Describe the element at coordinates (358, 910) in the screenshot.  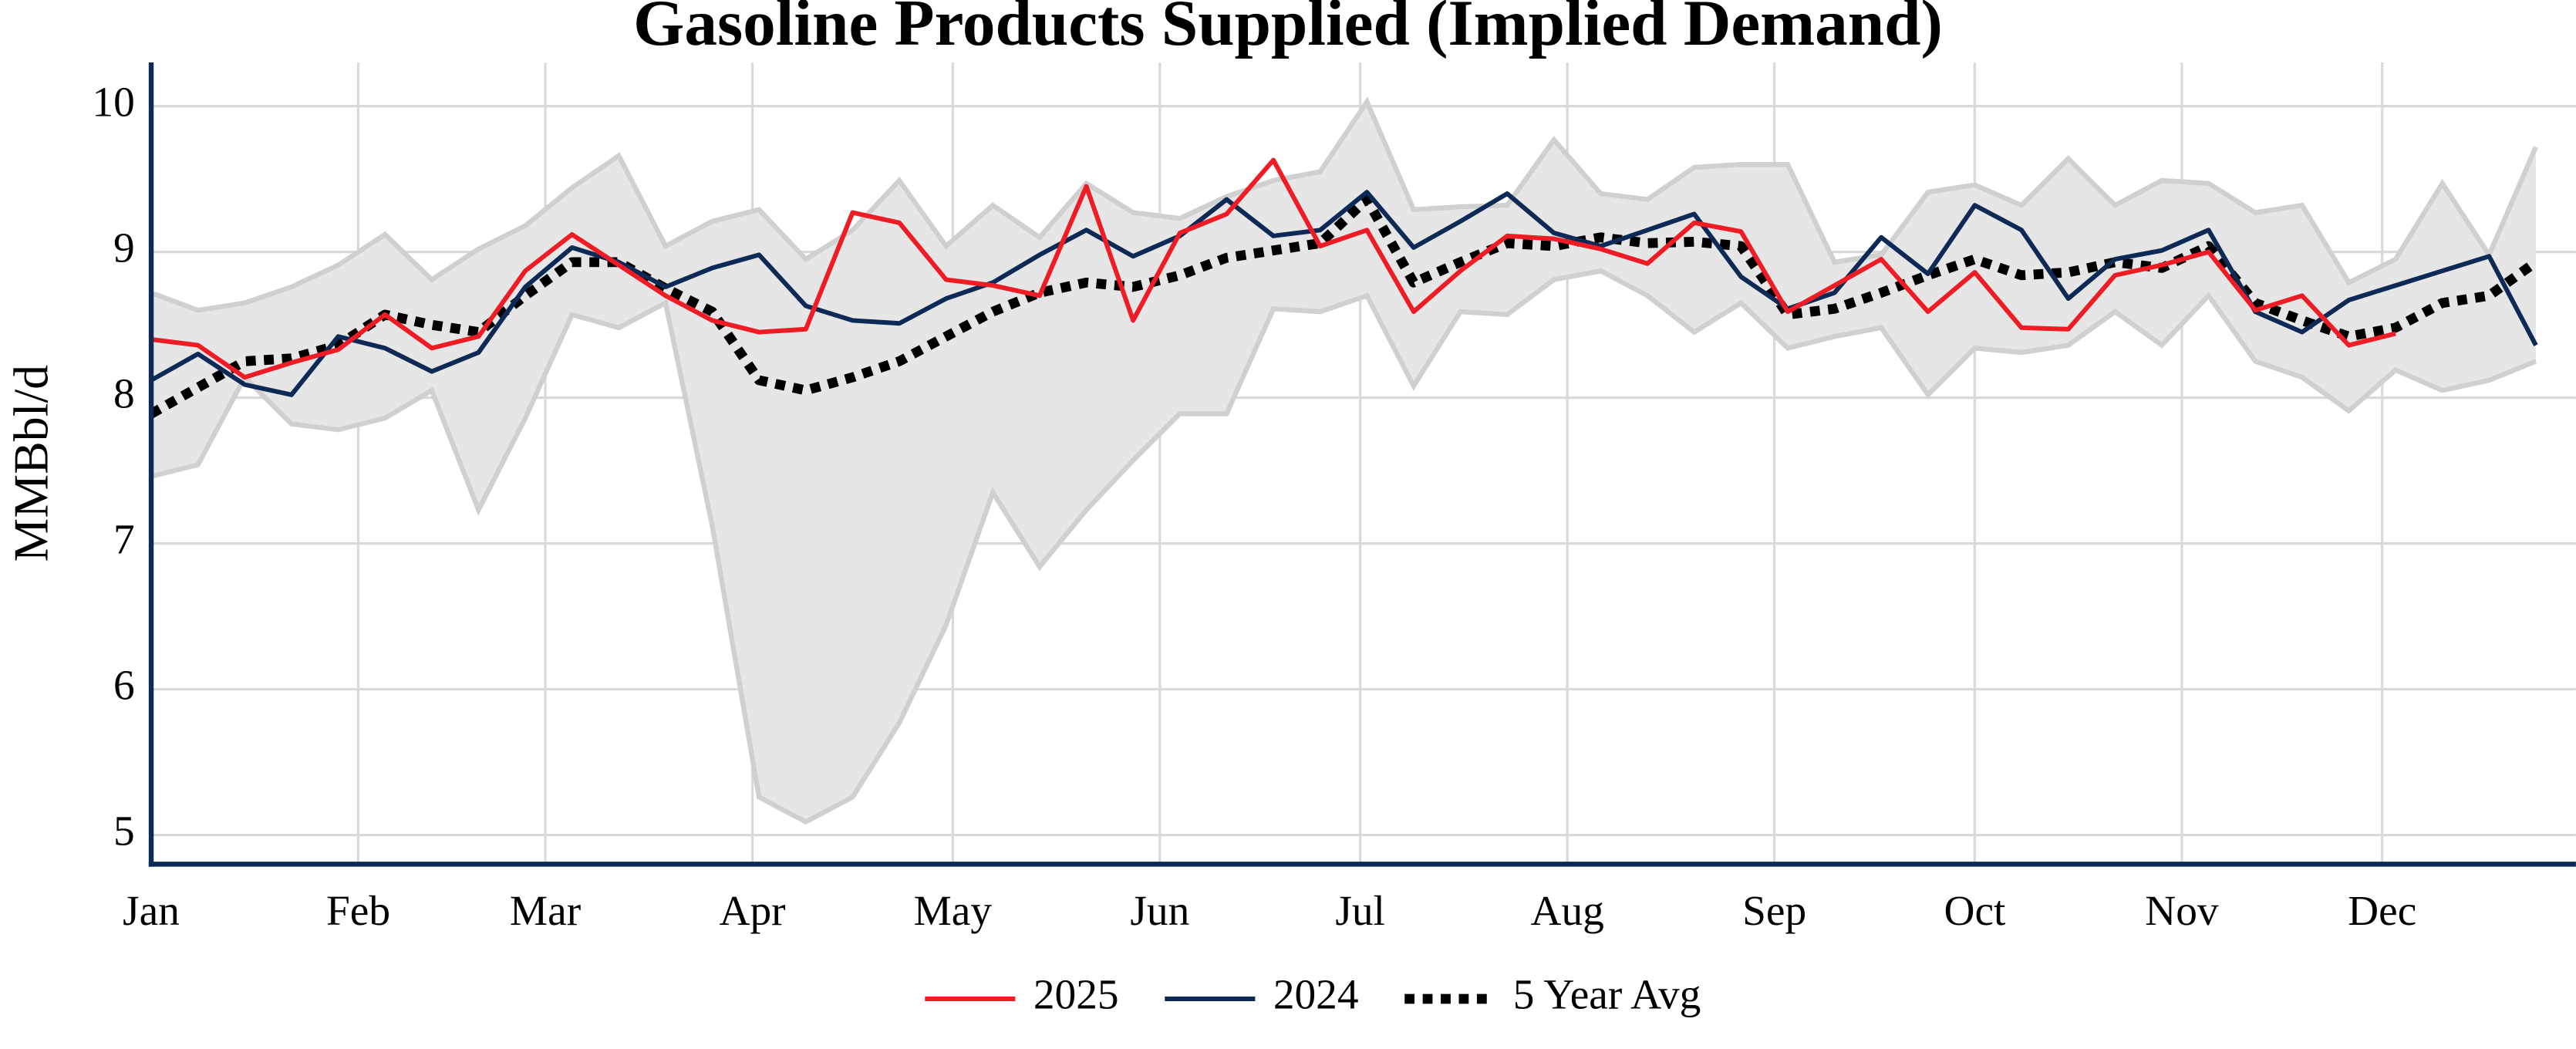
I see `x-tick-label: Feb` at that location.